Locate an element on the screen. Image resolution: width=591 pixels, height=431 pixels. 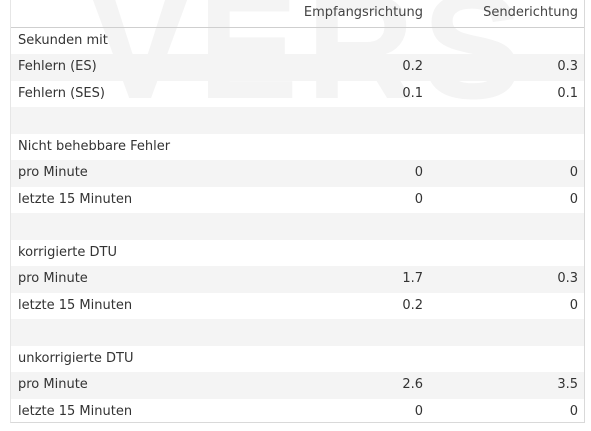
table-row: pro Minute 2.6 3.5 is located at coordinates (297, 385).